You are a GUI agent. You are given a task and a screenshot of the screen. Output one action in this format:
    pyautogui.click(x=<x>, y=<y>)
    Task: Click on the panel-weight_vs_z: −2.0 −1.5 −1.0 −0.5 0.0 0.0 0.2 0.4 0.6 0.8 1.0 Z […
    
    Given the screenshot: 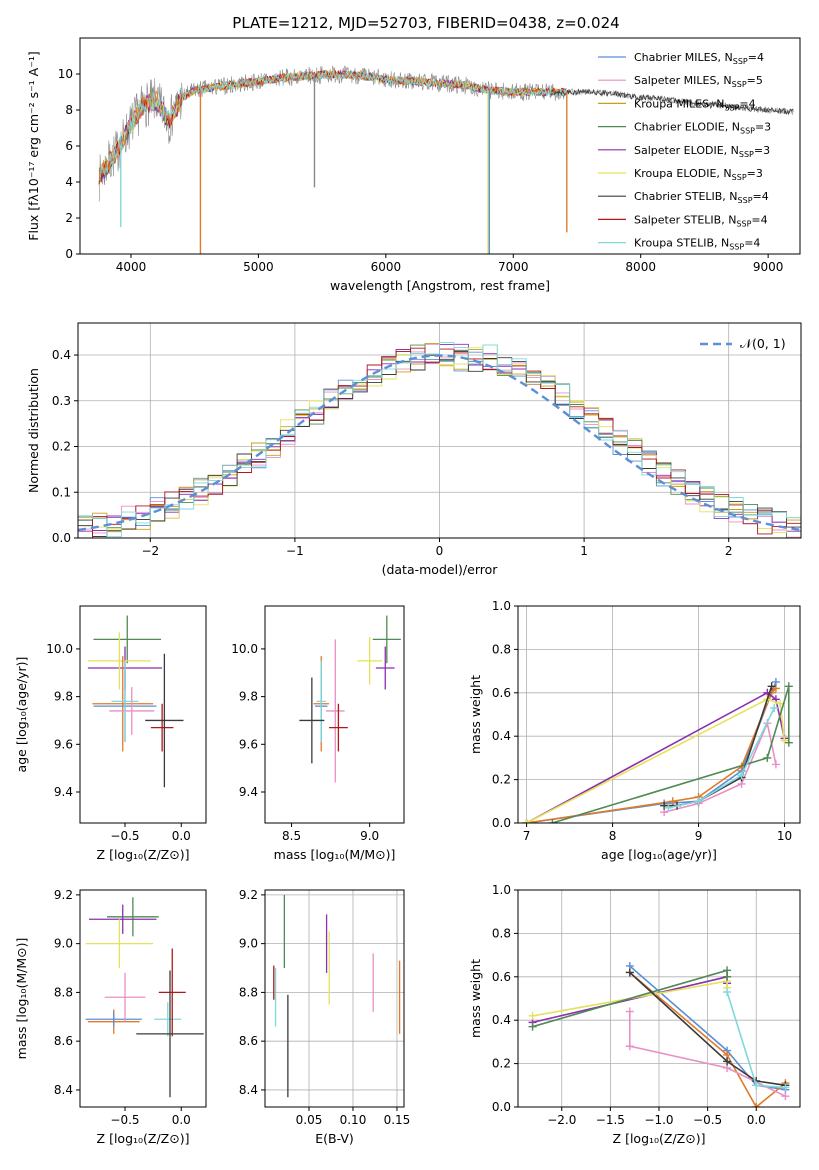 What is the action you would take?
    pyautogui.click(x=634, y=1014)
    